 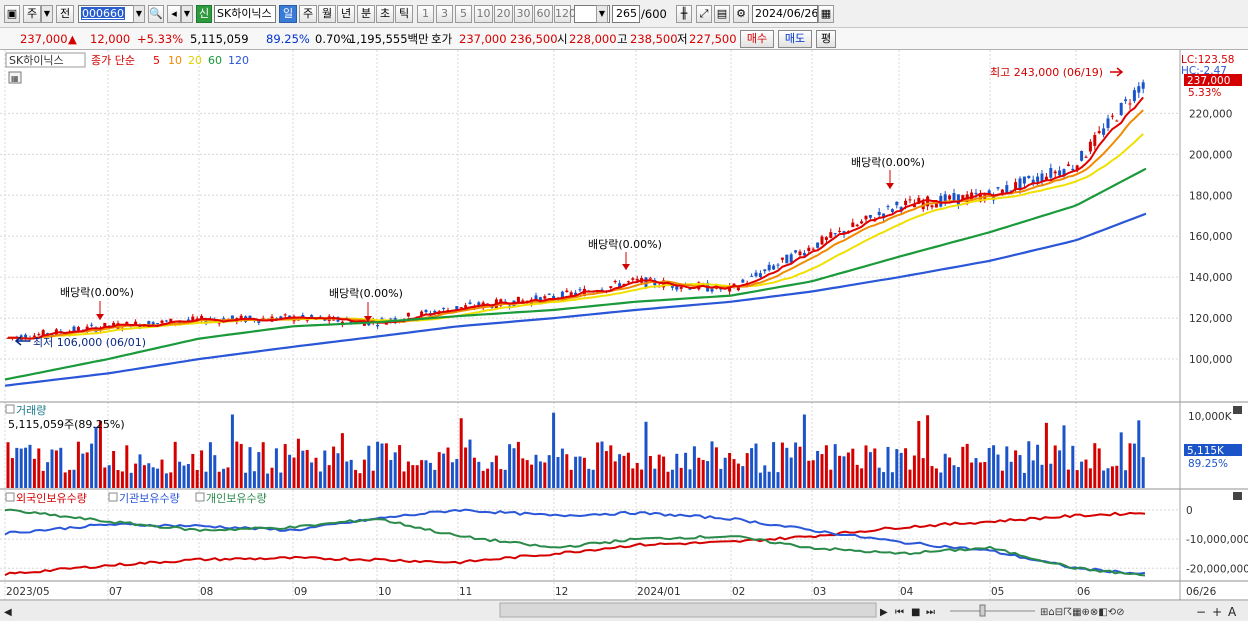 What do you see at coordinates (110, 39) in the screenshot?
I see `change-value: 12,000` at bounding box center [110, 39].